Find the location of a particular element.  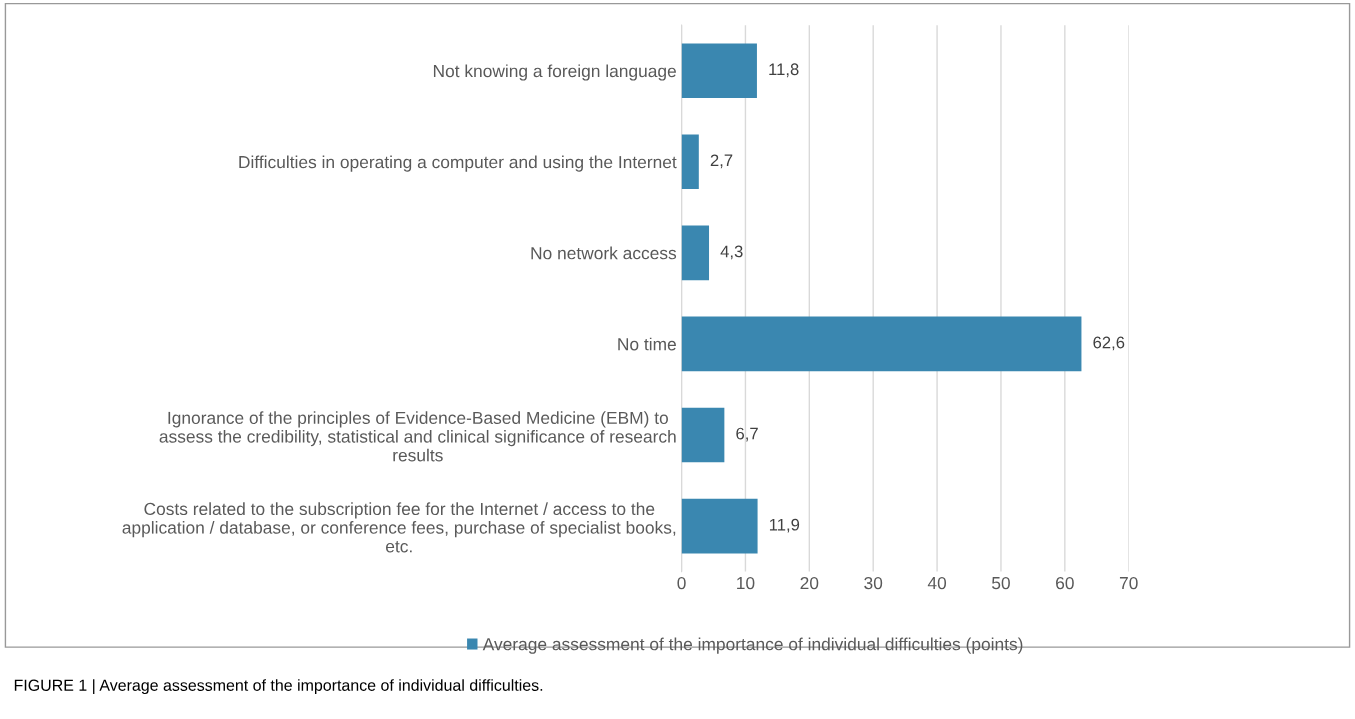

data-label: 6,7 is located at coordinates (747, 434).